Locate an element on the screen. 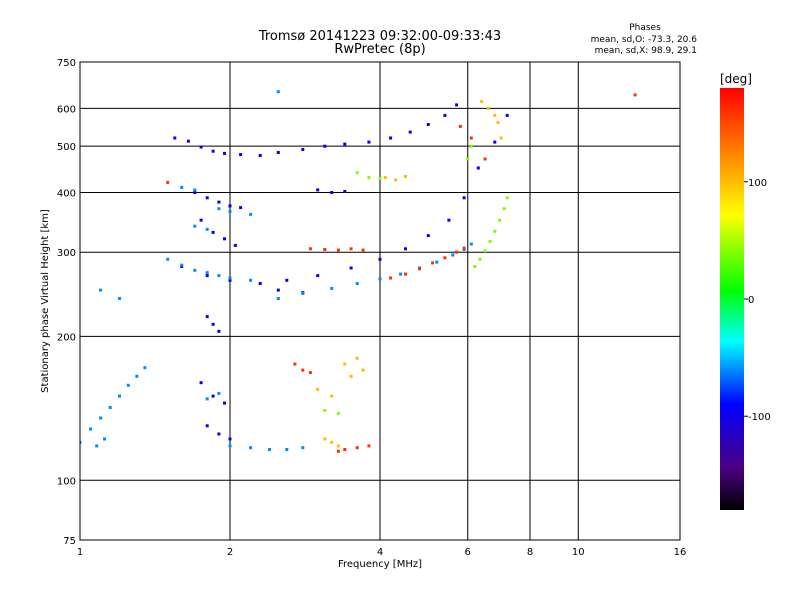 The width and height of the screenshot is (800, 600). x-tick-label: 4 is located at coordinates (380, 552).